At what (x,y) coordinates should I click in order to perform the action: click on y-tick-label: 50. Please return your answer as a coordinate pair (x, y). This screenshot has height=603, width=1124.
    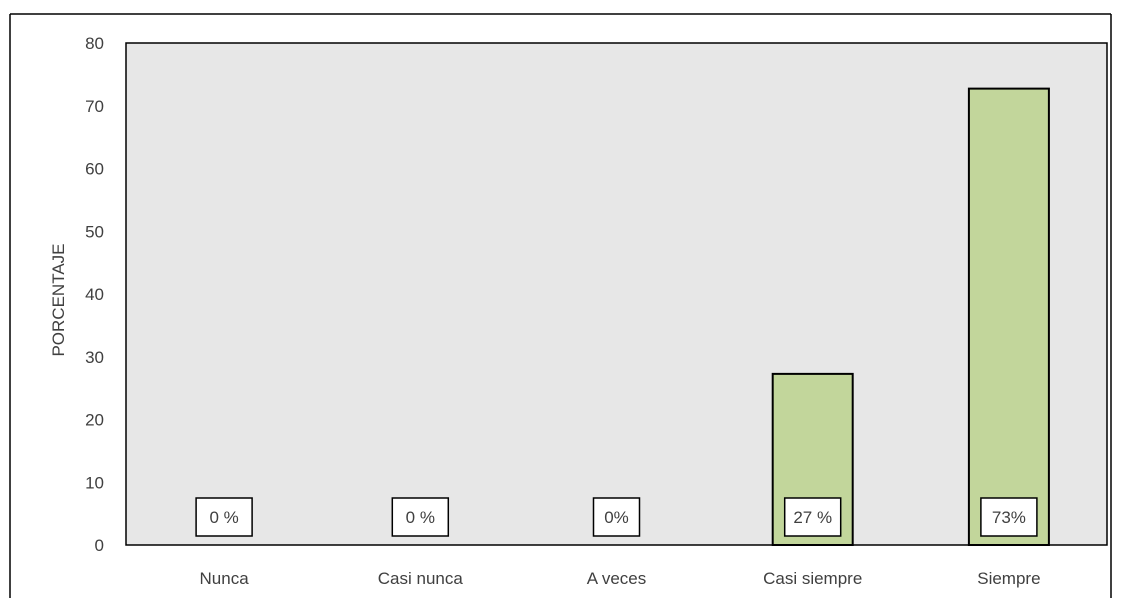
    Looking at the image, I should click on (94, 231).